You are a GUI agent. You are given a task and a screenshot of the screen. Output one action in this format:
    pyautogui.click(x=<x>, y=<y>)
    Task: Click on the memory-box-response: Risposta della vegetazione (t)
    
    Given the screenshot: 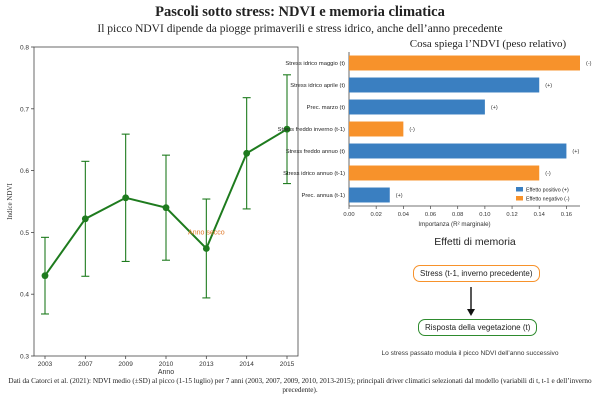 What is the action you would take?
    pyautogui.click(x=478, y=327)
    